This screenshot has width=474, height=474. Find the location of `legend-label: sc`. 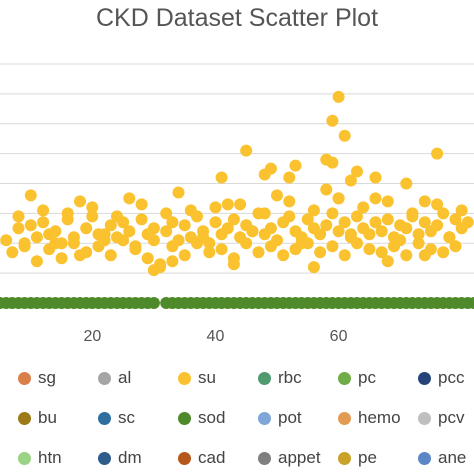

legend-label: sc is located at coordinates (126, 417).